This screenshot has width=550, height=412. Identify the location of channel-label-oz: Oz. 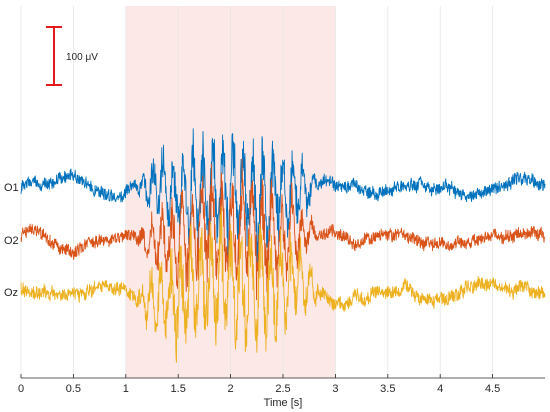
(11, 293).